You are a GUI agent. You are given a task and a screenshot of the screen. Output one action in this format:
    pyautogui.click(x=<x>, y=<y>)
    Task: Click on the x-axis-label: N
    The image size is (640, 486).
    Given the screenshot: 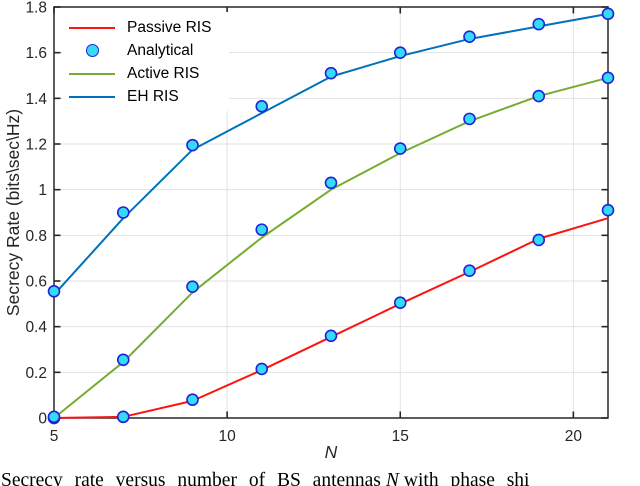 What is the action you would take?
    pyautogui.click(x=331, y=452)
    